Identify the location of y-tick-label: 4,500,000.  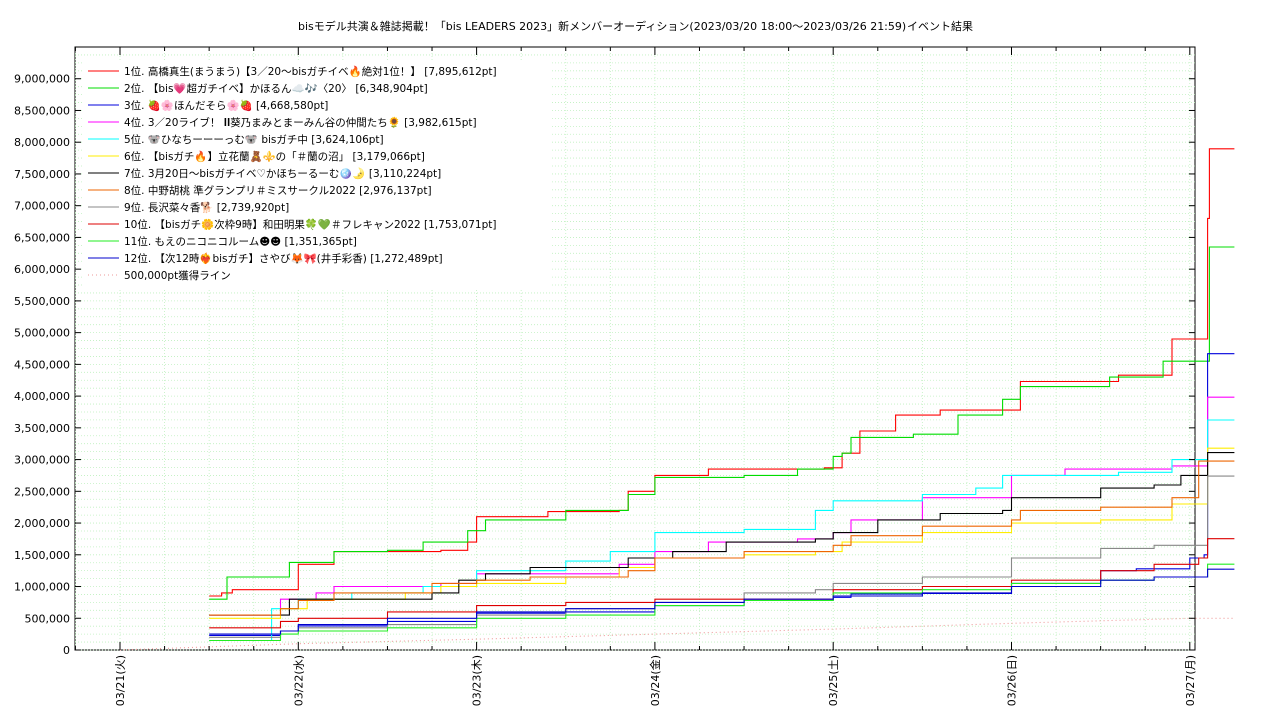
(42, 364).